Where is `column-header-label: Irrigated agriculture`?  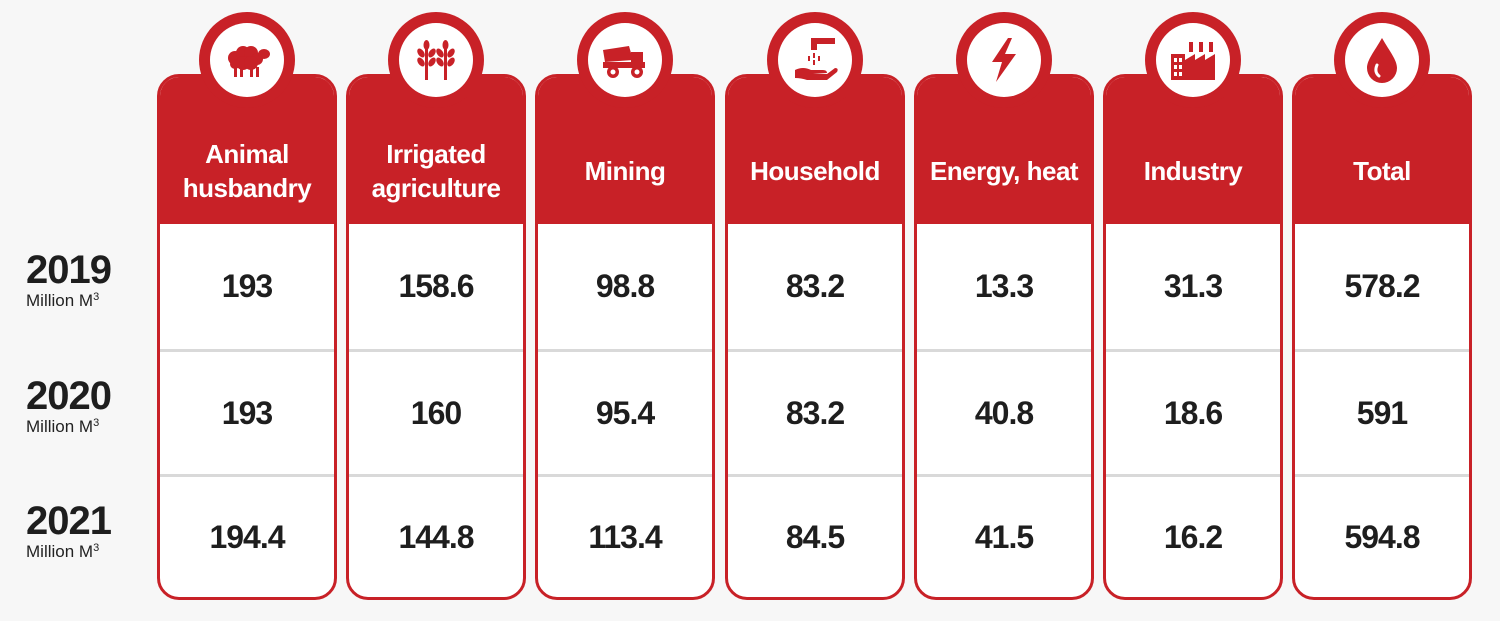 column-header-label: Irrigated agriculture is located at coordinates (436, 171).